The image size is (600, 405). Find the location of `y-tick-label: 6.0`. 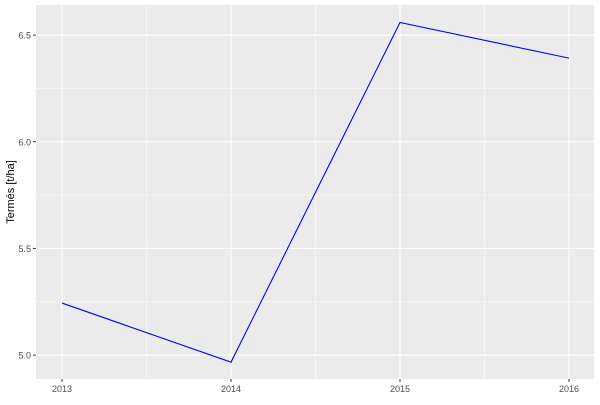

y-tick-label: 6.0 is located at coordinates (24, 142).